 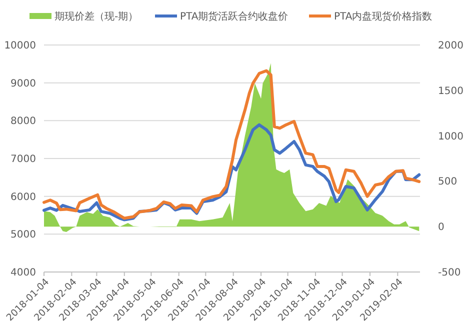 I want to click on y2-tick-label: 0, so click(x=441, y=228).